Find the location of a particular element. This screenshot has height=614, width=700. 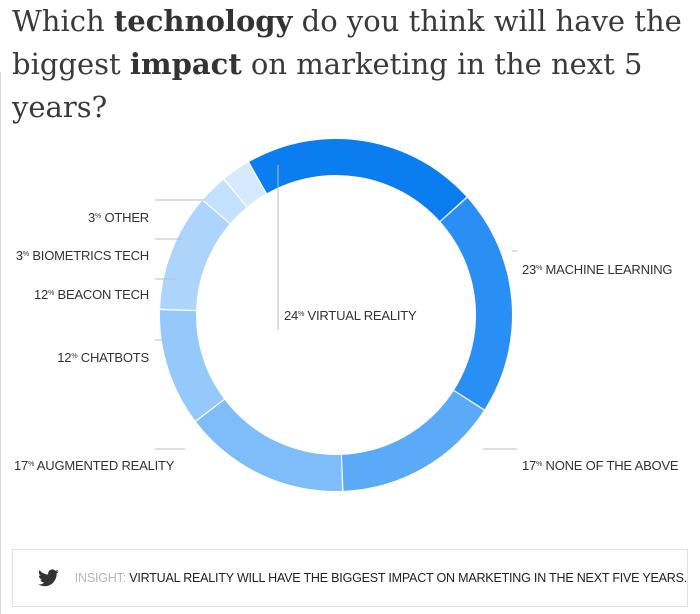

title-part-1: technology is located at coordinates (203, 21).